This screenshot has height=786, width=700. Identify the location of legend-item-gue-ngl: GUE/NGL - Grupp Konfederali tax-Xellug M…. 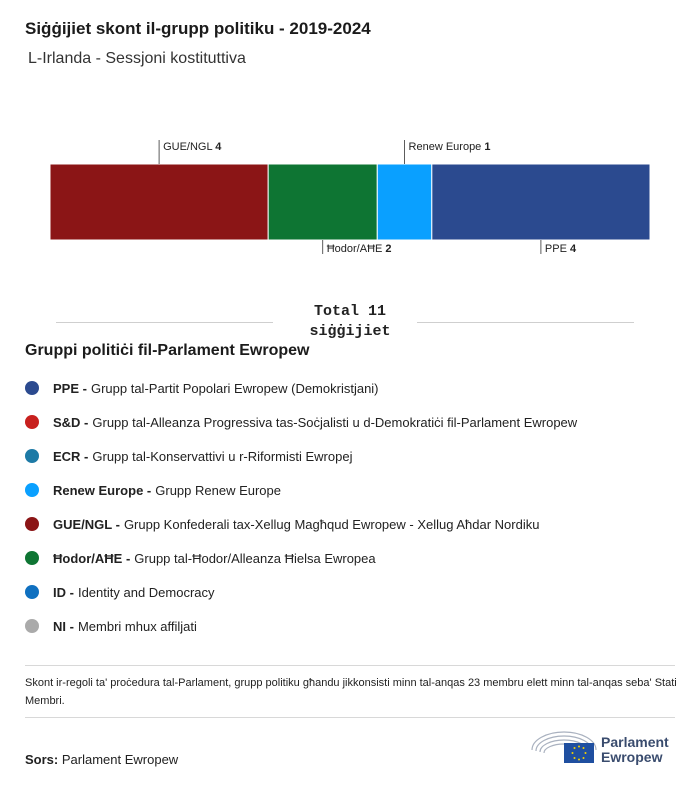
(355, 524).